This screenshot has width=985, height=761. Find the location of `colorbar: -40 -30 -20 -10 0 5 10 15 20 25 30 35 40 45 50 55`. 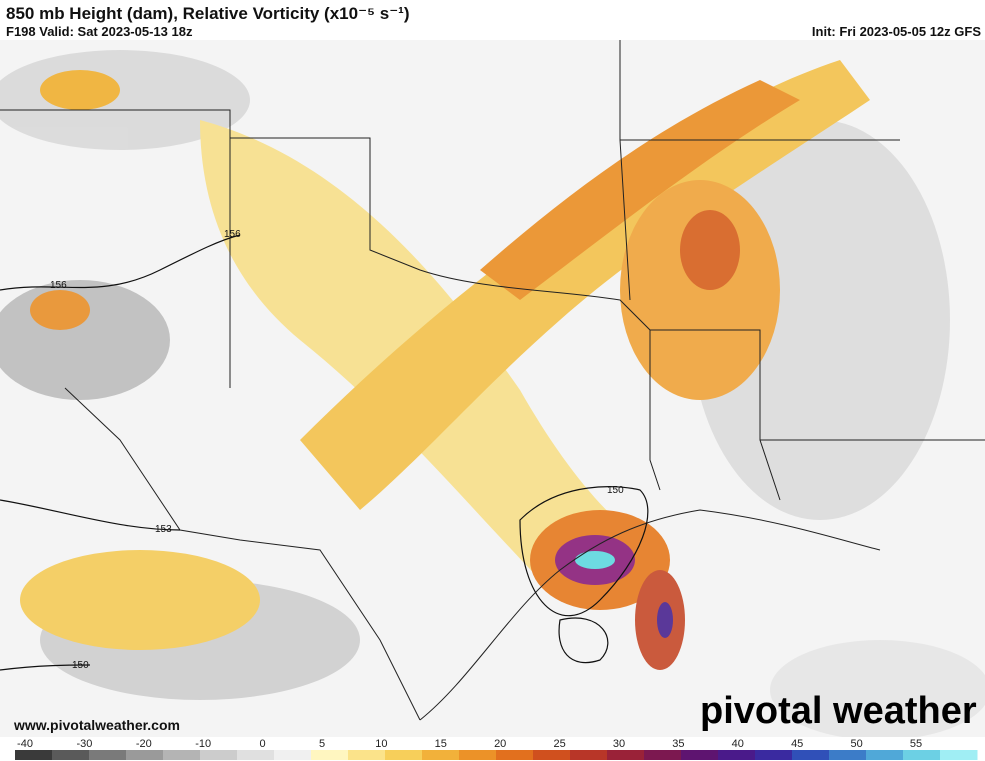

colorbar: -40 -30 -20 -10 0 5 10 15 20 25 30 35 40 45 50 55 is located at coordinates (496, 749).